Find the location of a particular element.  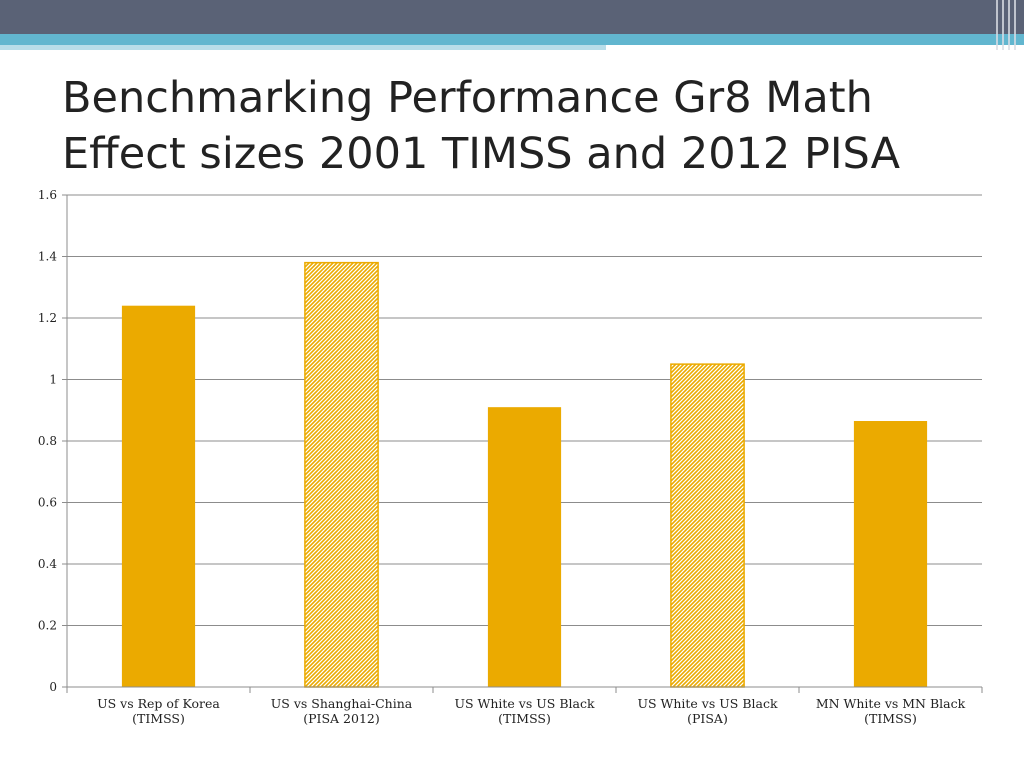

header-light-stripe is located at coordinates (303, 47).